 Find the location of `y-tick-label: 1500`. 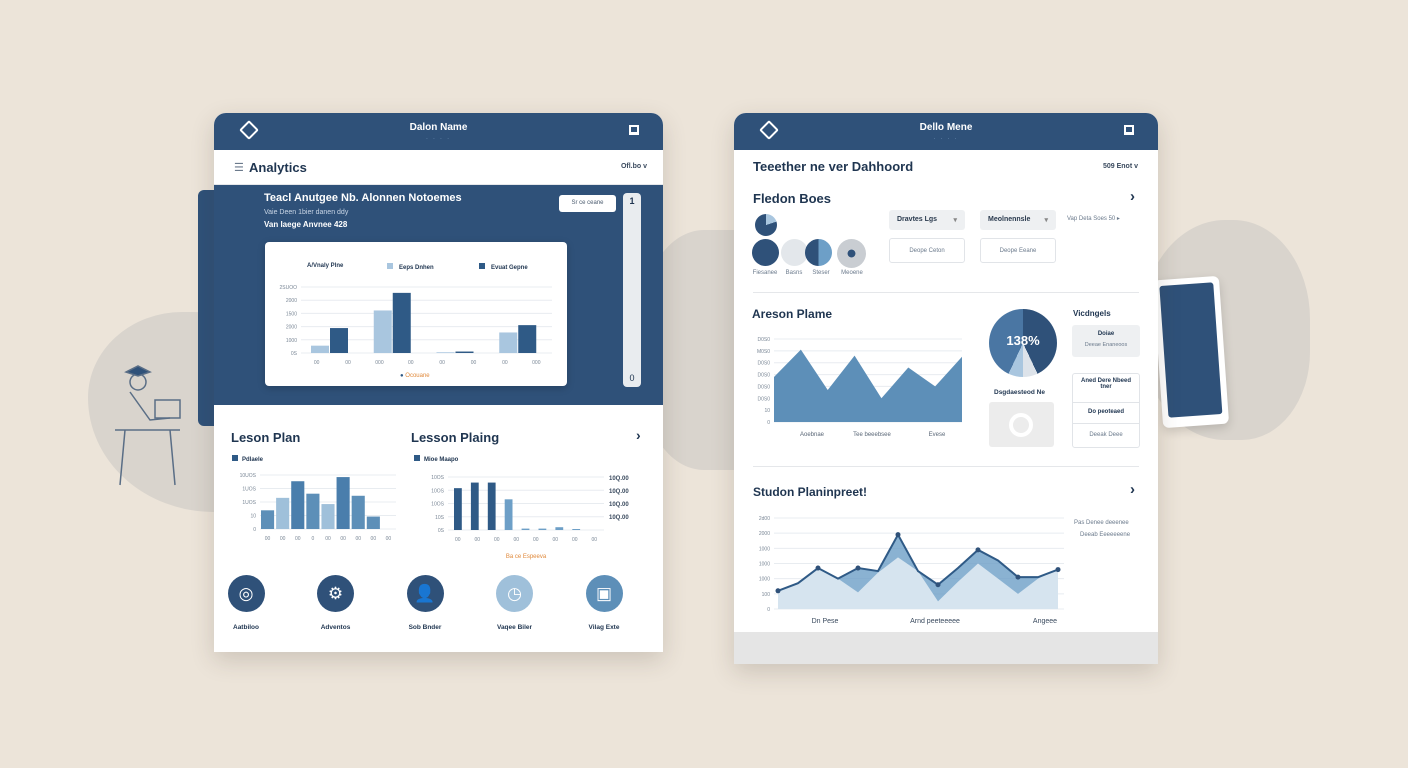

y-tick-label: 1500 is located at coordinates (291, 314).